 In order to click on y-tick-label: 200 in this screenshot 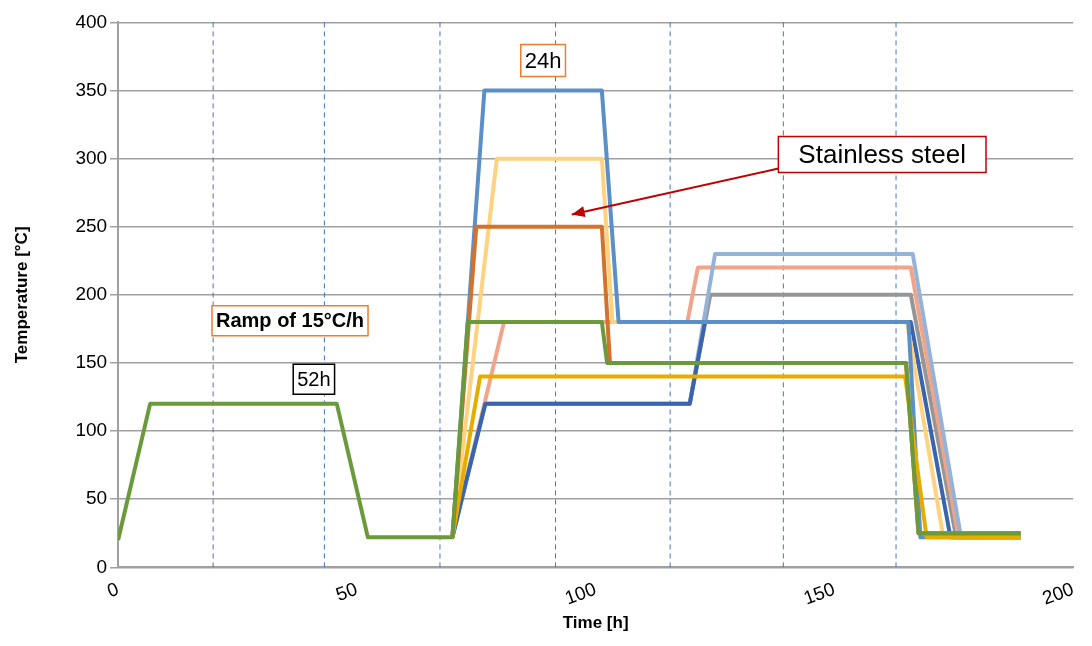, I will do `click(91, 294)`.